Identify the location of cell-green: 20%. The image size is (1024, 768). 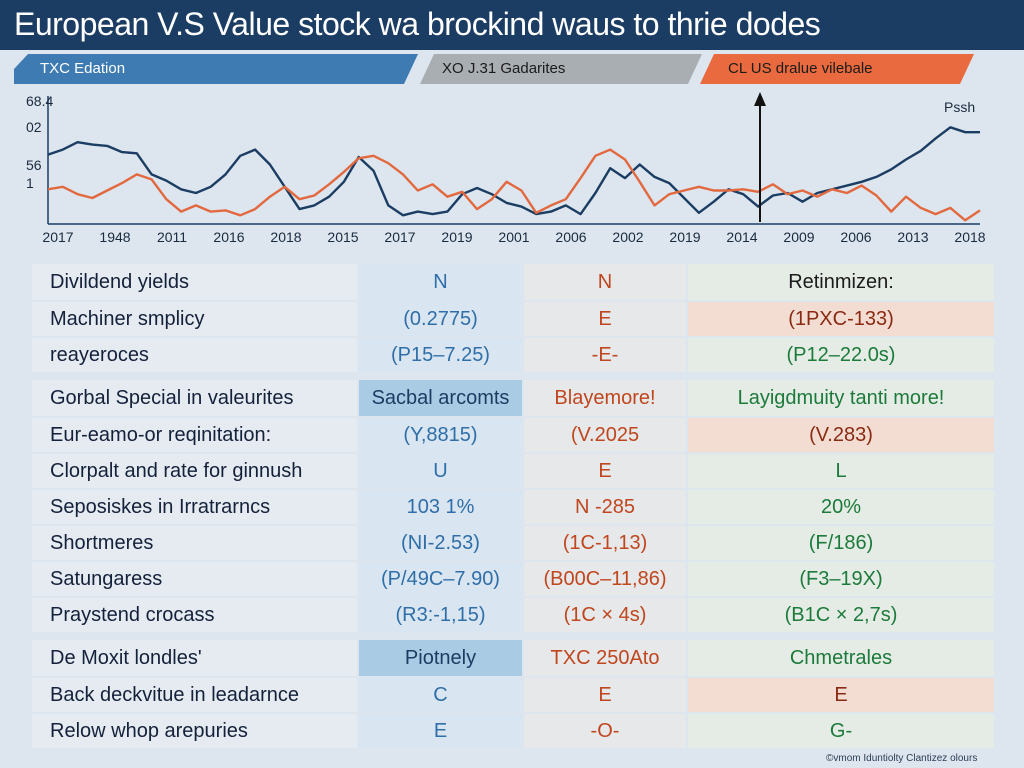
(841, 507).